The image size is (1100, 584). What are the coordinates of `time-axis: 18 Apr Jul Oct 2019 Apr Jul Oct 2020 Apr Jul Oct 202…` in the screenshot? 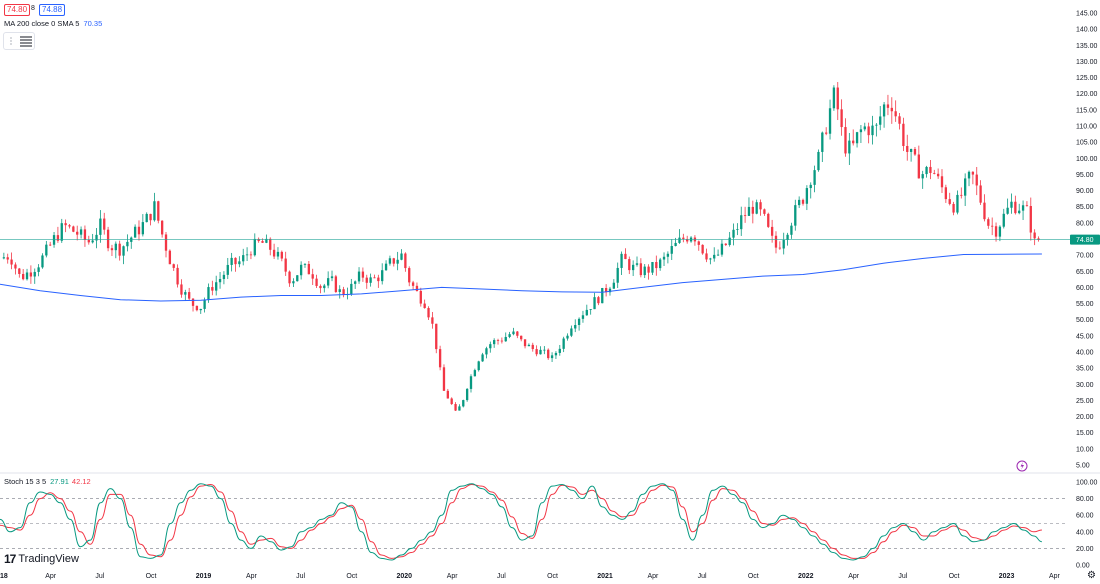 It's located at (530, 576).